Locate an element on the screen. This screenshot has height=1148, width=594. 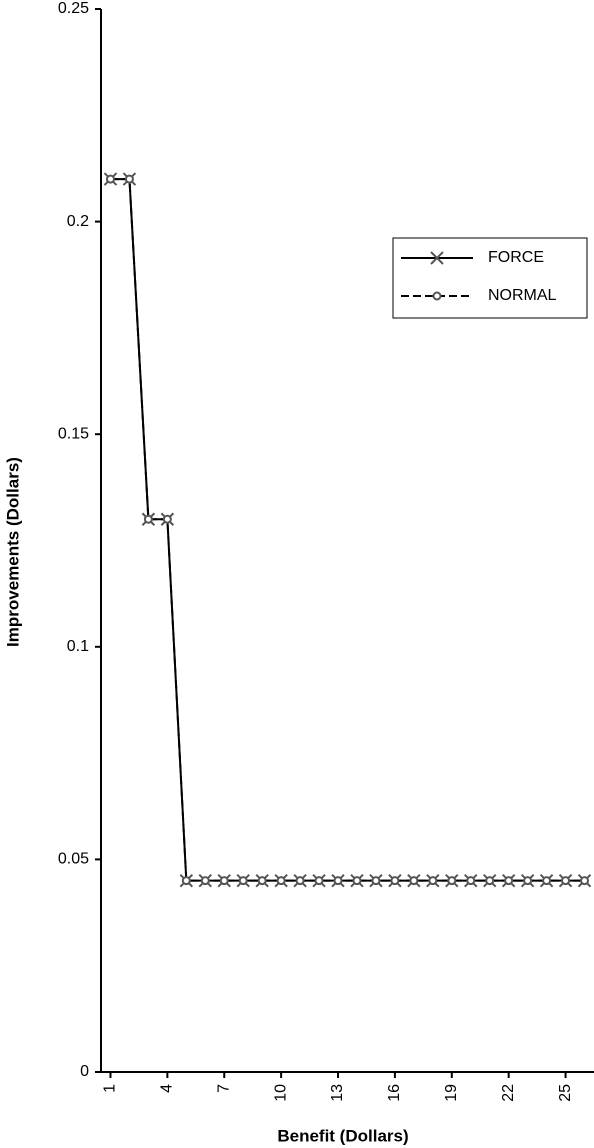
y-tick-label: 0.1 is located at coordinates (78, 646).